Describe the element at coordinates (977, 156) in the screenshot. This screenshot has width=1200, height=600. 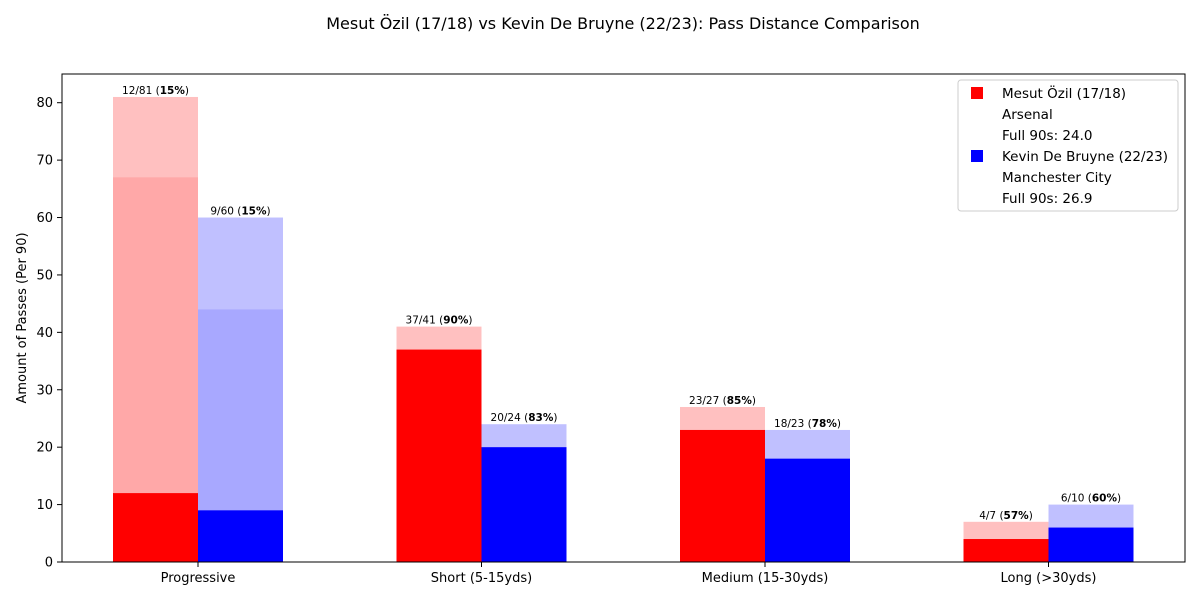
I see `legend-swatch-debruyne` at that location.